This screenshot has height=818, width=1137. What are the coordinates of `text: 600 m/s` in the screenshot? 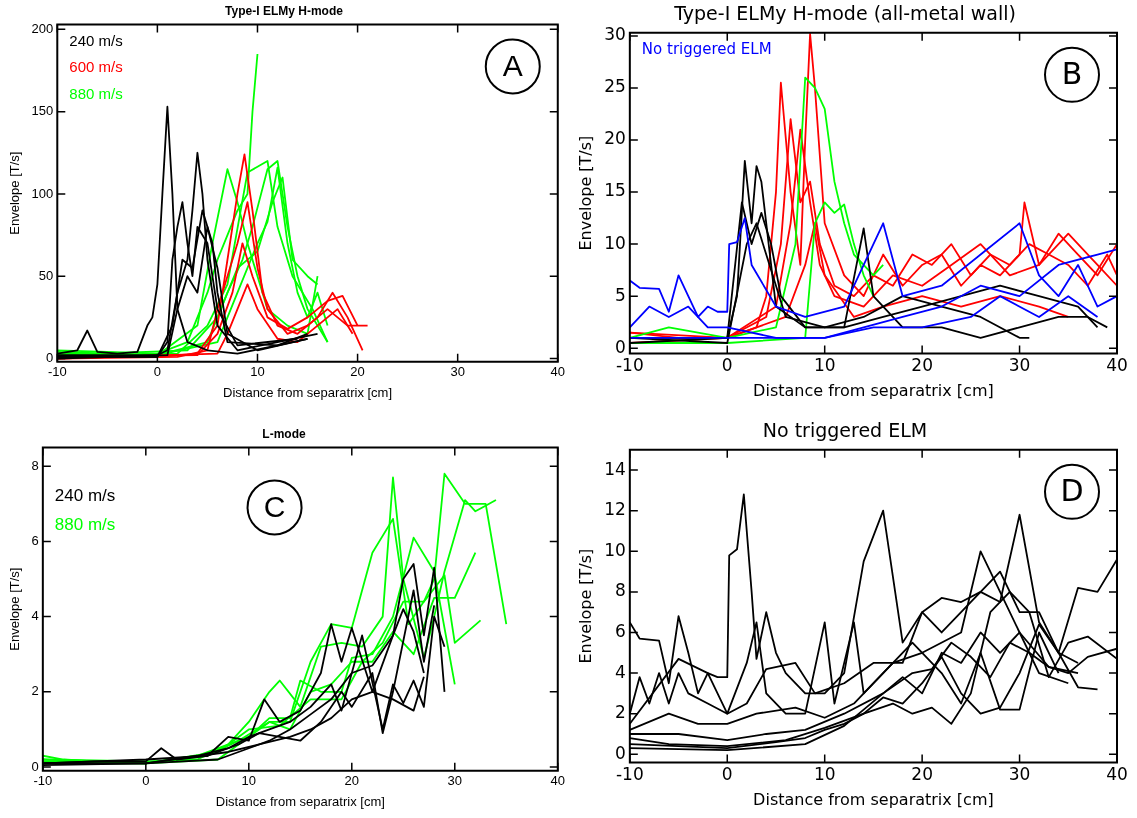 It's located at (96, 67).